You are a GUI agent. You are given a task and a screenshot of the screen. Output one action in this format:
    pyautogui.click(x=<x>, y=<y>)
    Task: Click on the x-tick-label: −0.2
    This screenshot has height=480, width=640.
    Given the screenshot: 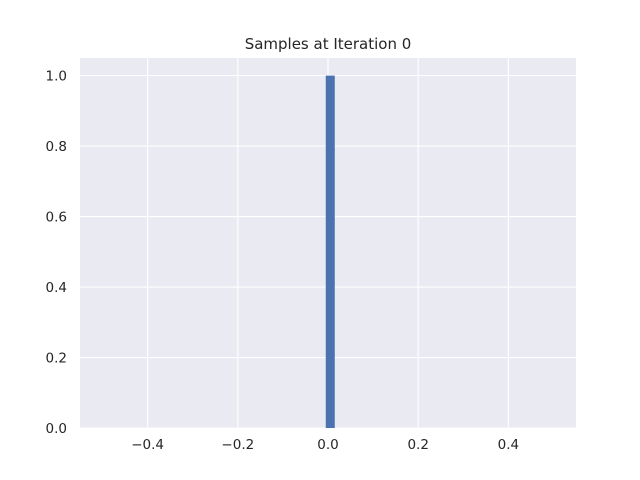 What is the action you would take?
    pyautogui.click(x=237, y=445)
    